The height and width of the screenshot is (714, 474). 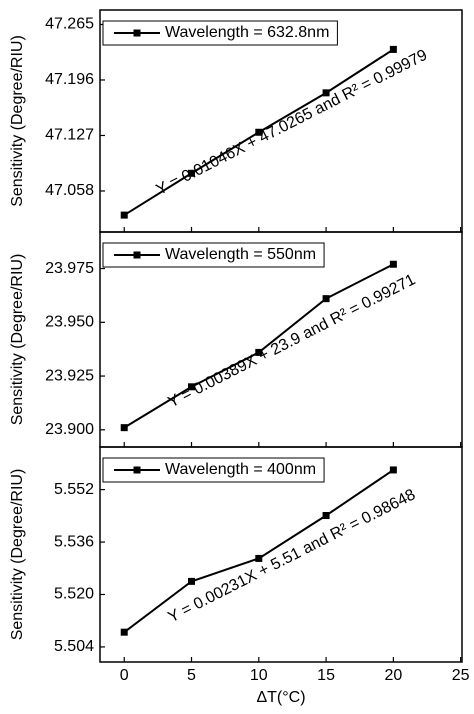 What do you see at coordinates (69, 135) in the screenshot?
I see `y-tick-label: 47.127` at bounding box center [69, 135].